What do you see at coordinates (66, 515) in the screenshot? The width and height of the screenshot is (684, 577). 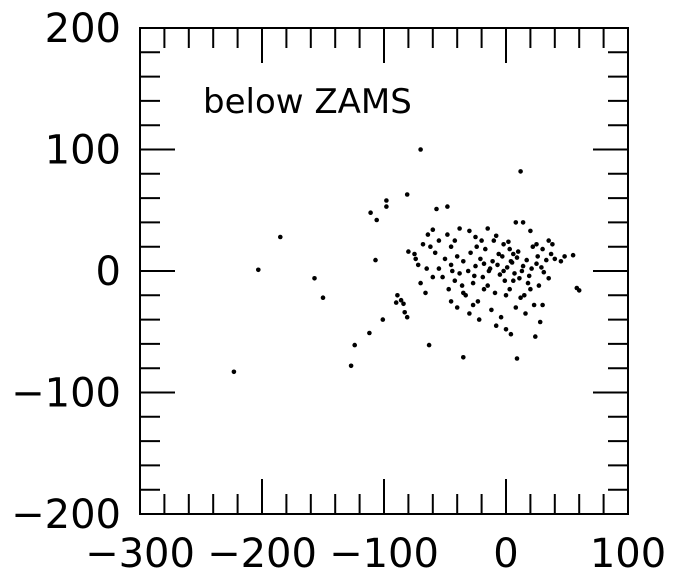 I see `y-tick-label: −200` at bounding box center [66, 515].